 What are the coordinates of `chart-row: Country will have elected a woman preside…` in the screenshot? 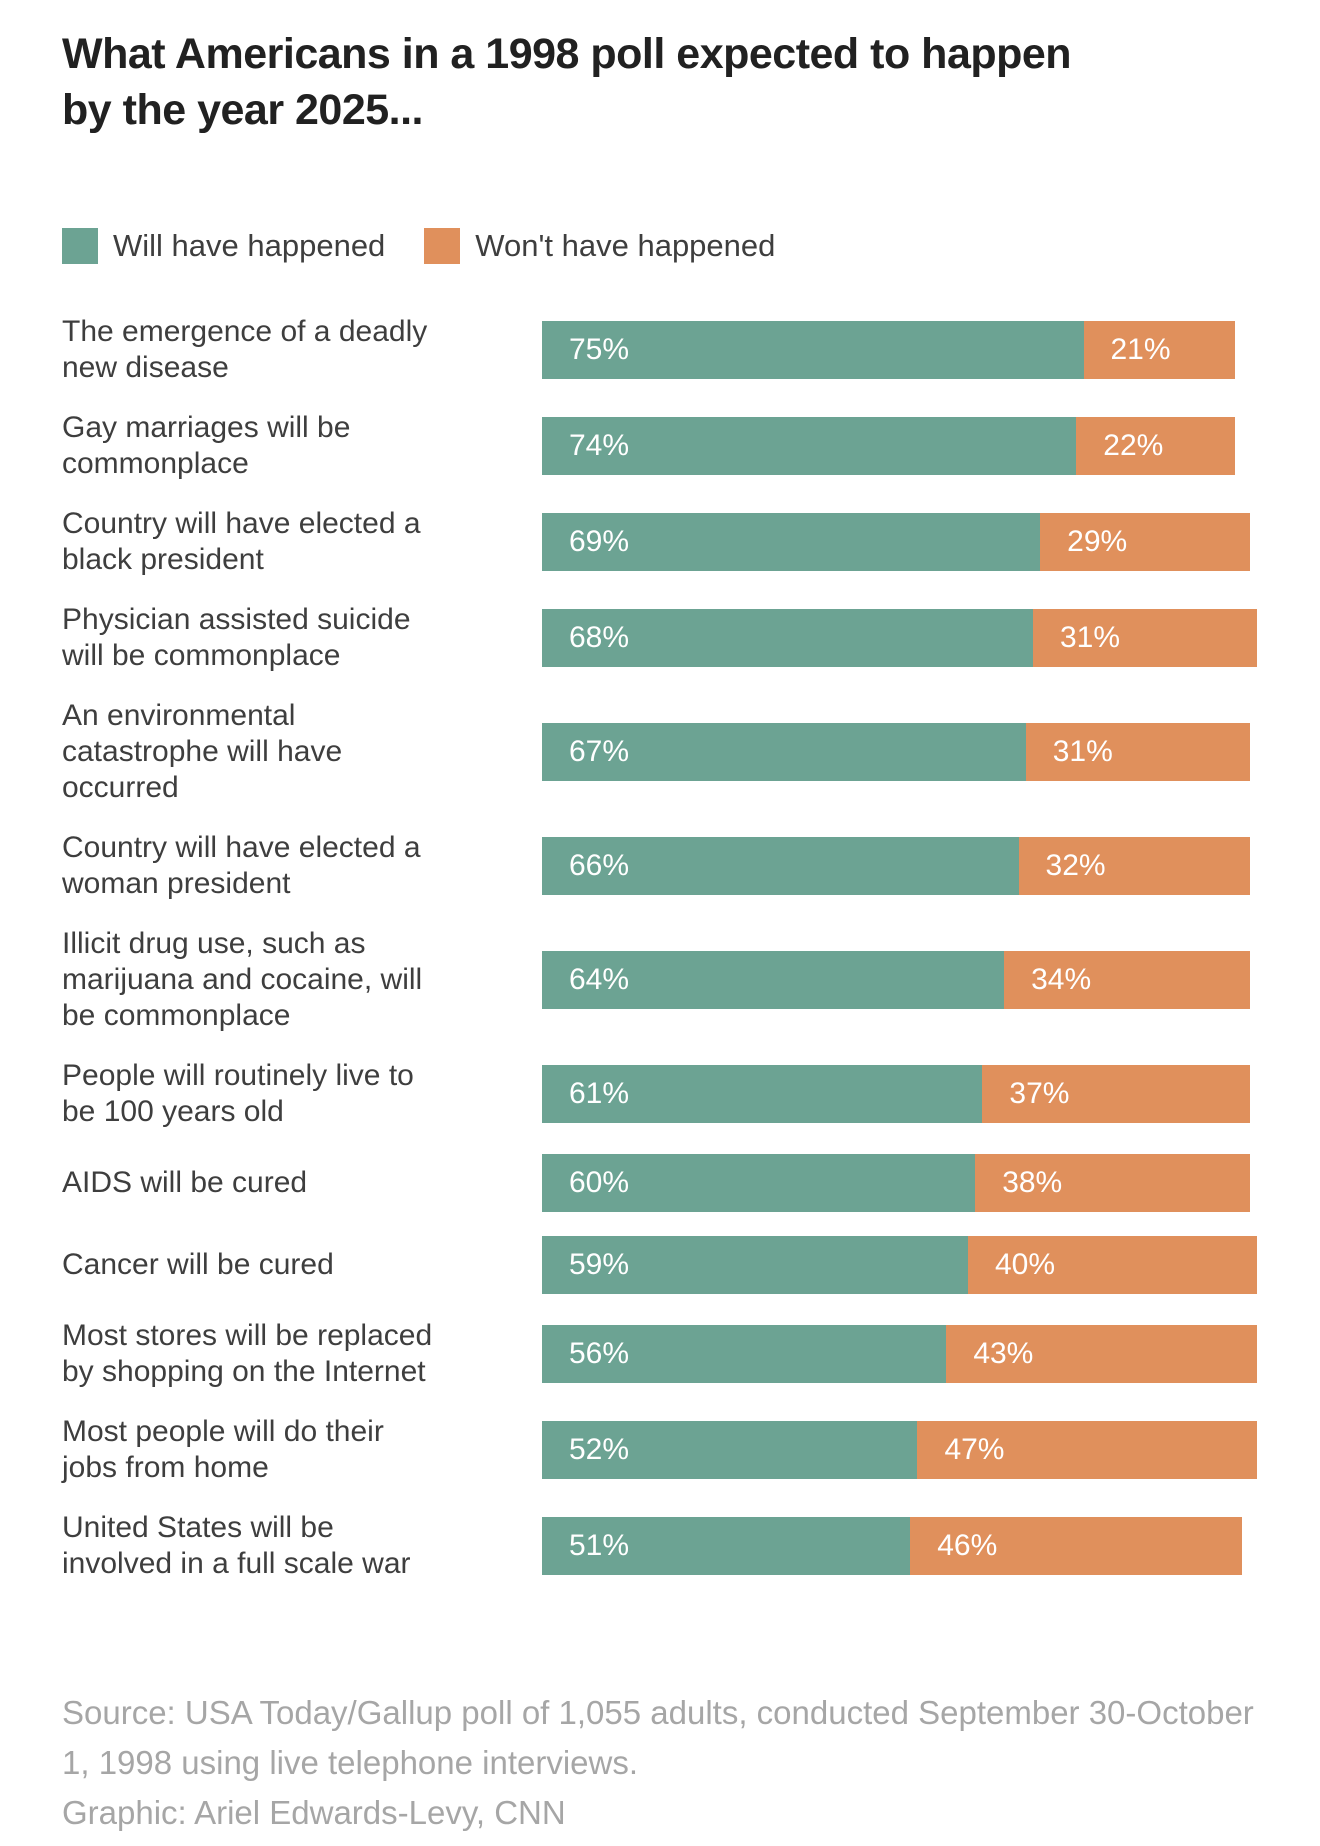 It's located at (663, 866).